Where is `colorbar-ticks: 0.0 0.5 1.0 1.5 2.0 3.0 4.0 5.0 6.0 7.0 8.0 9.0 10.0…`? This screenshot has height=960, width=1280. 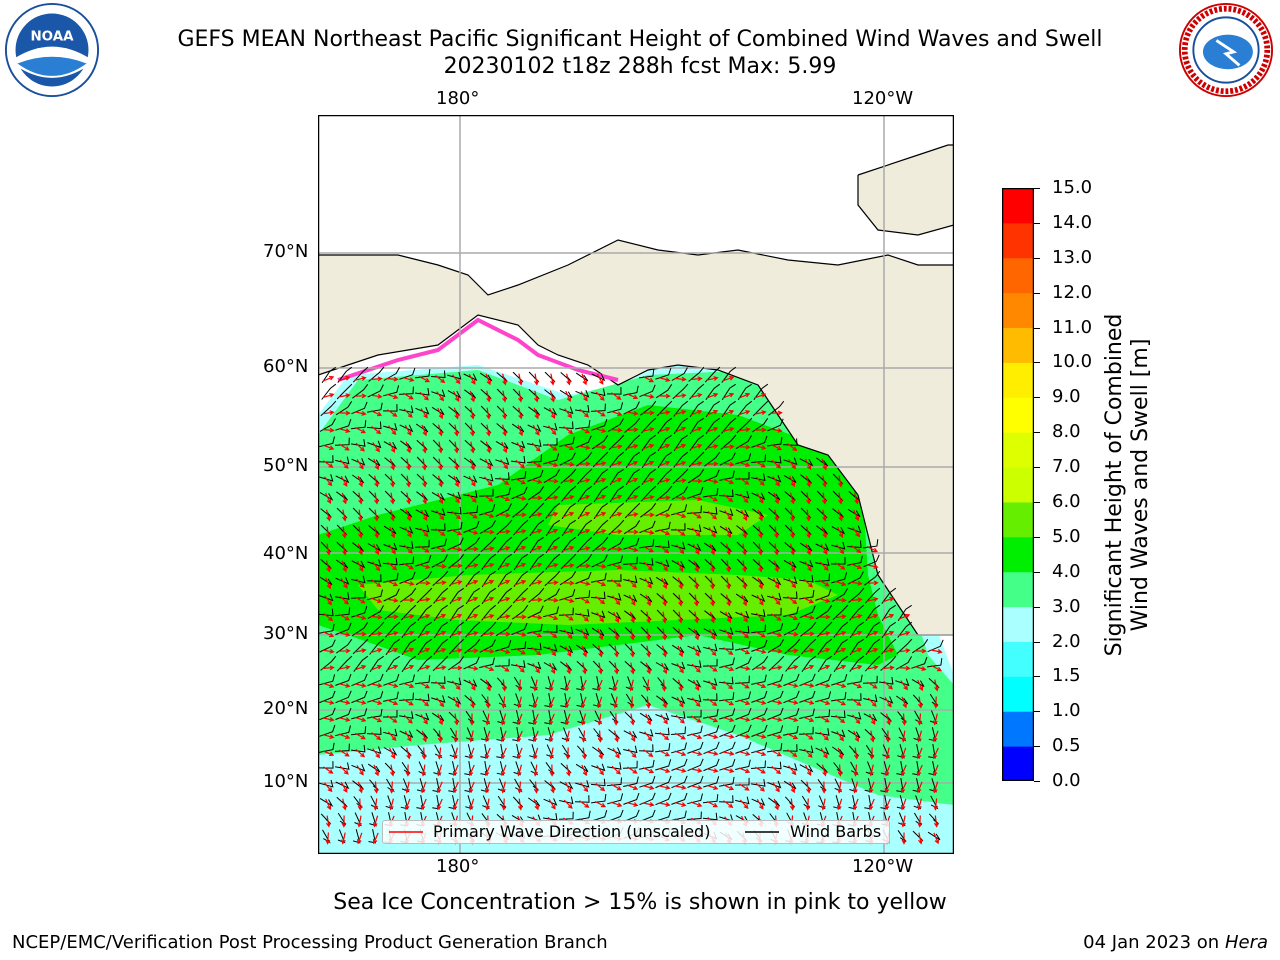 colorbar-ticks: 0.0 0.5 1.0 1.5 2.0 3.0 4.0 5.0 6.0 7.0 8.0 9.0 10.0… is located at coordinates (1069, 484).